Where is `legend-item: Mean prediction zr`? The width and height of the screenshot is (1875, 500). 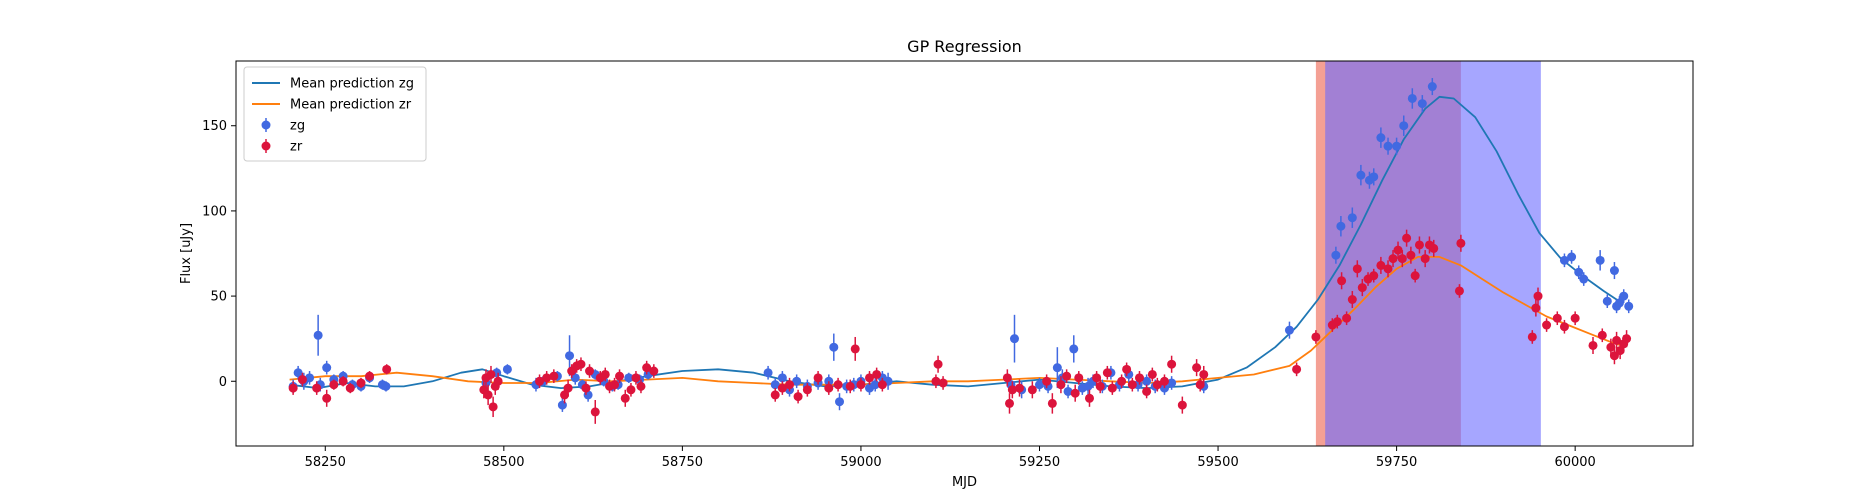 legend-item: Mean prediction zr is located at coordinates (332, 105).